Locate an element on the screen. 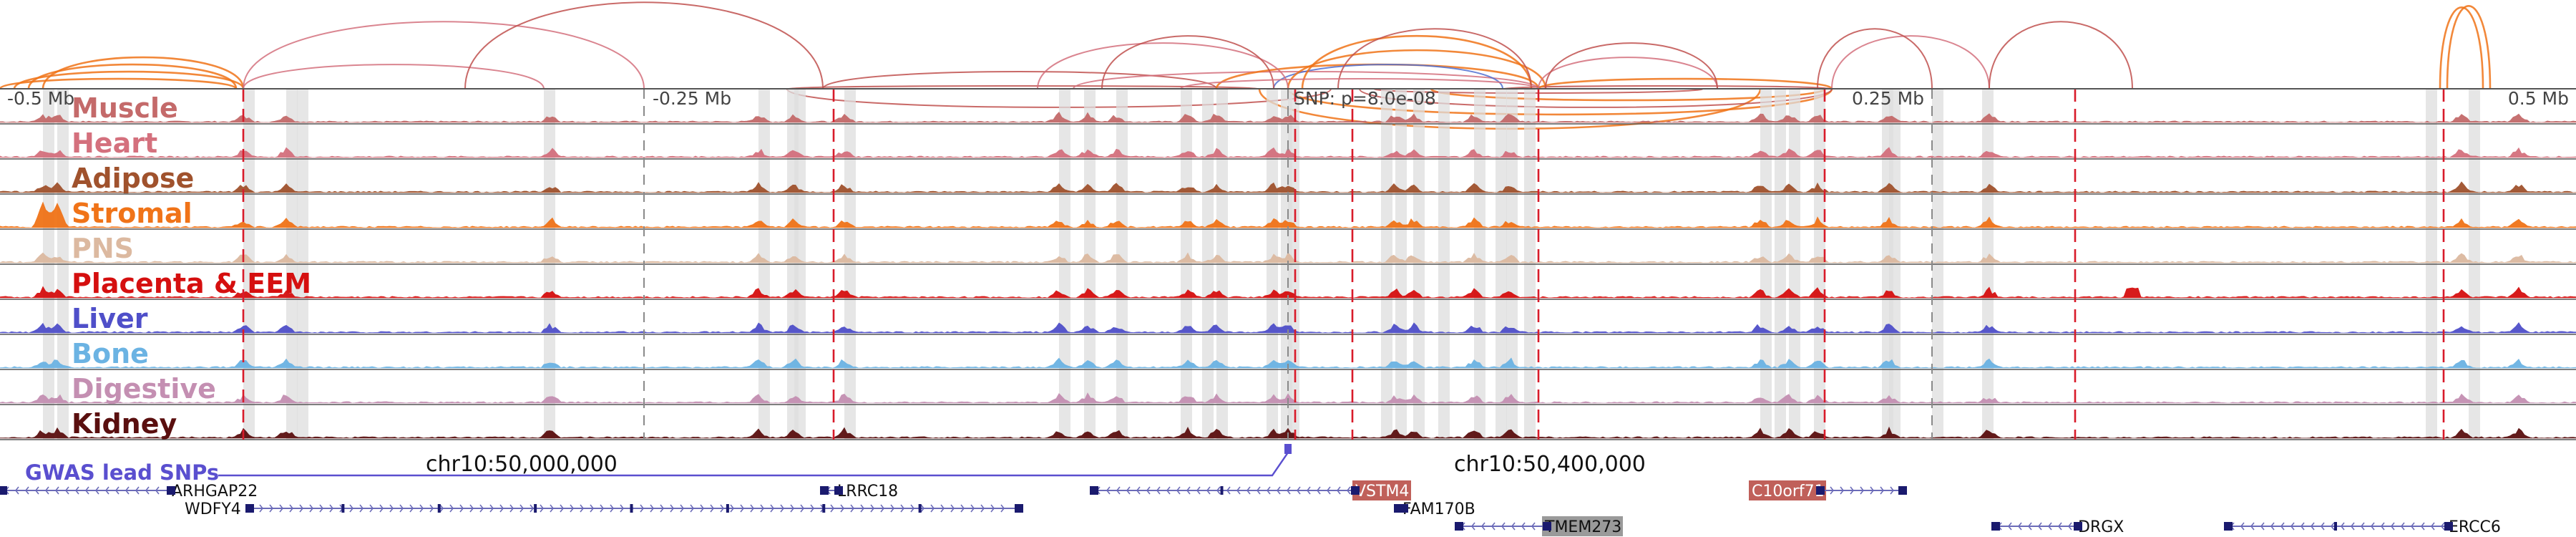 This screenshot has width=2576, height=537. track-label-digestive: Digestive is located at coordinates (144, 389).